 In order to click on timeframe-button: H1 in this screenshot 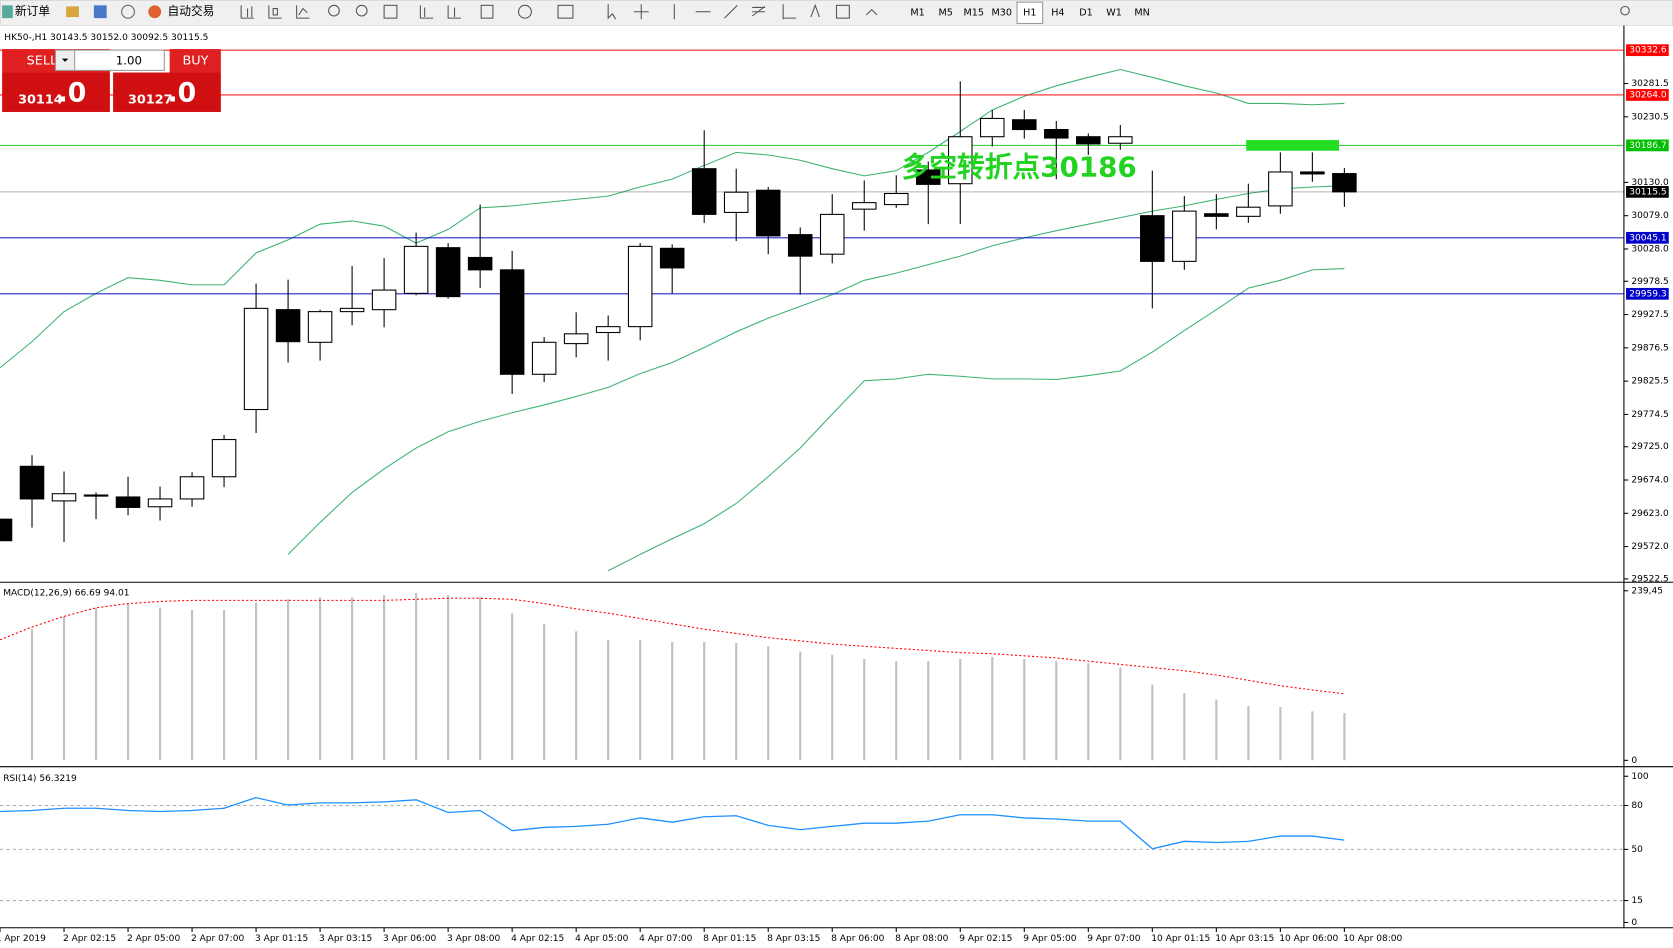, I will do `click(1029, 12)`.